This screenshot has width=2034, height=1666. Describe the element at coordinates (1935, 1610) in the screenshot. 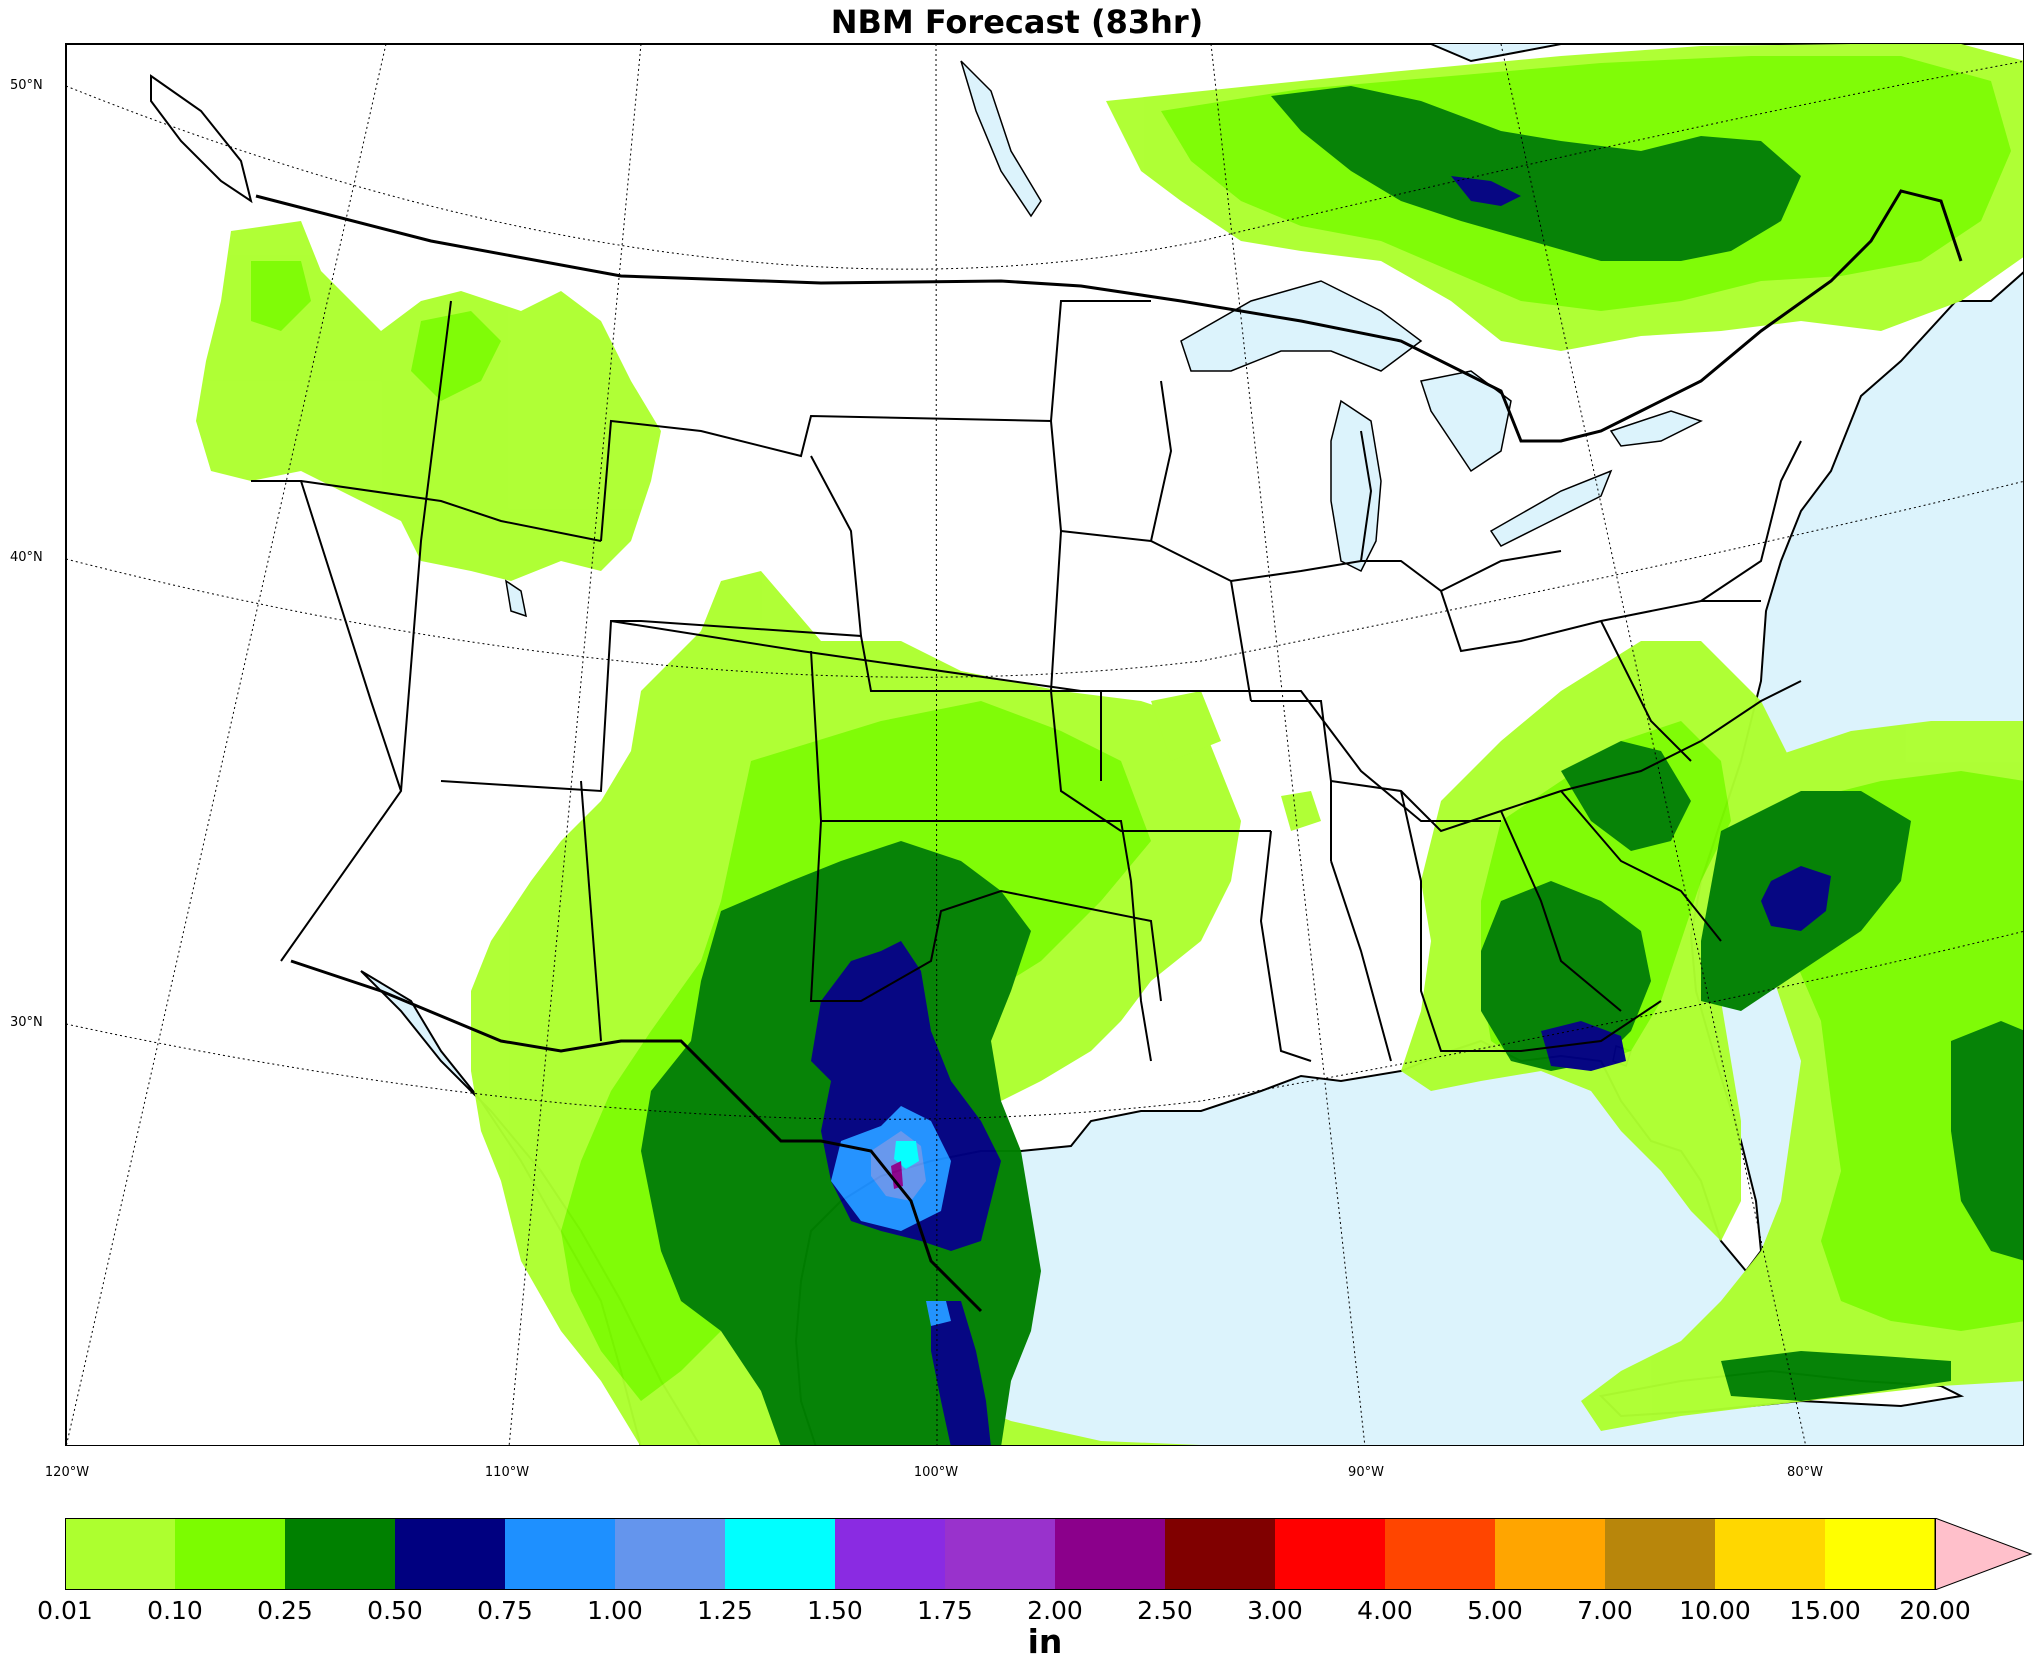

I see `colorbar-tick-label: 20.00` at that location.